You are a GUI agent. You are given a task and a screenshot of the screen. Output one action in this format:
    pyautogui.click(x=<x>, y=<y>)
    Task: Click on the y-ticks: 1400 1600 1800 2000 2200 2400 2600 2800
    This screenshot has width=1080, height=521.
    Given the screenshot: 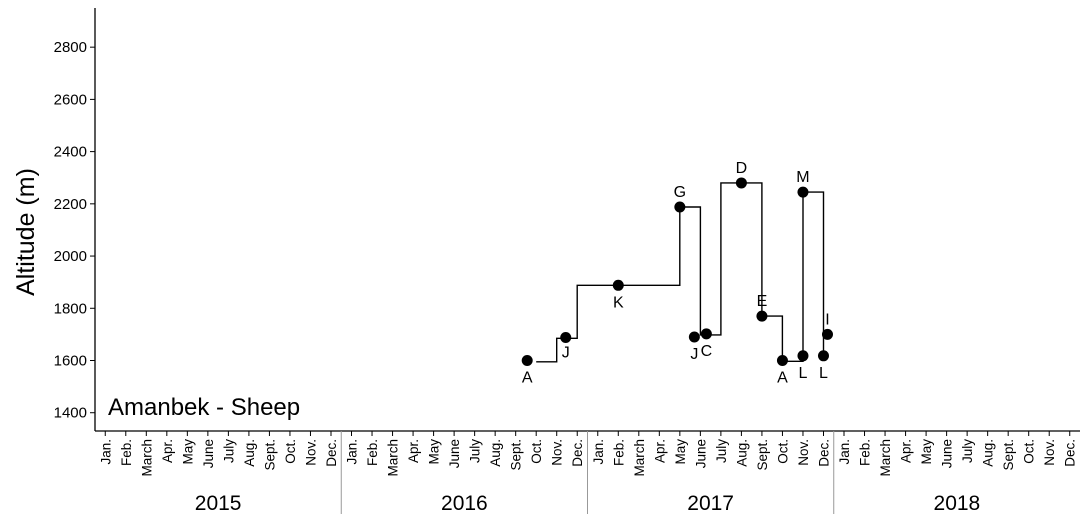 What is the action you would take?
    pyautogui.click(x=74, y=230)
    